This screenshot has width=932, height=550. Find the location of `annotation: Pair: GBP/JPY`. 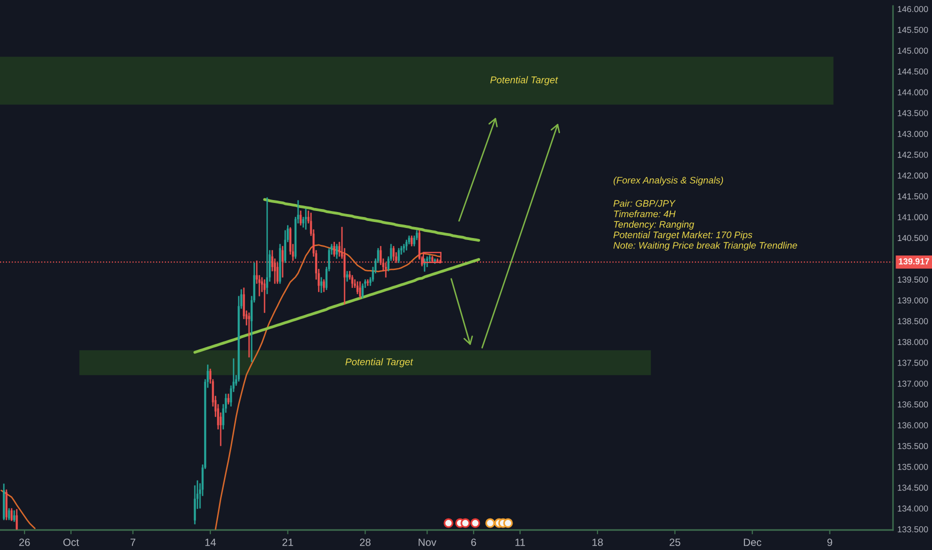

annotation: Pair: GBP/JPY is located at coordinates (644, 203).